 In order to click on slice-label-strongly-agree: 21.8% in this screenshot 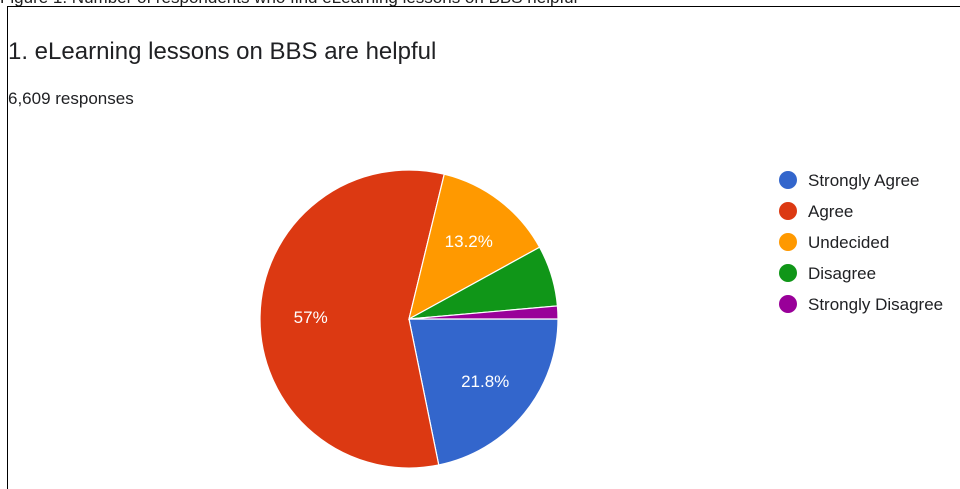, I will do `click(485, 381)`.